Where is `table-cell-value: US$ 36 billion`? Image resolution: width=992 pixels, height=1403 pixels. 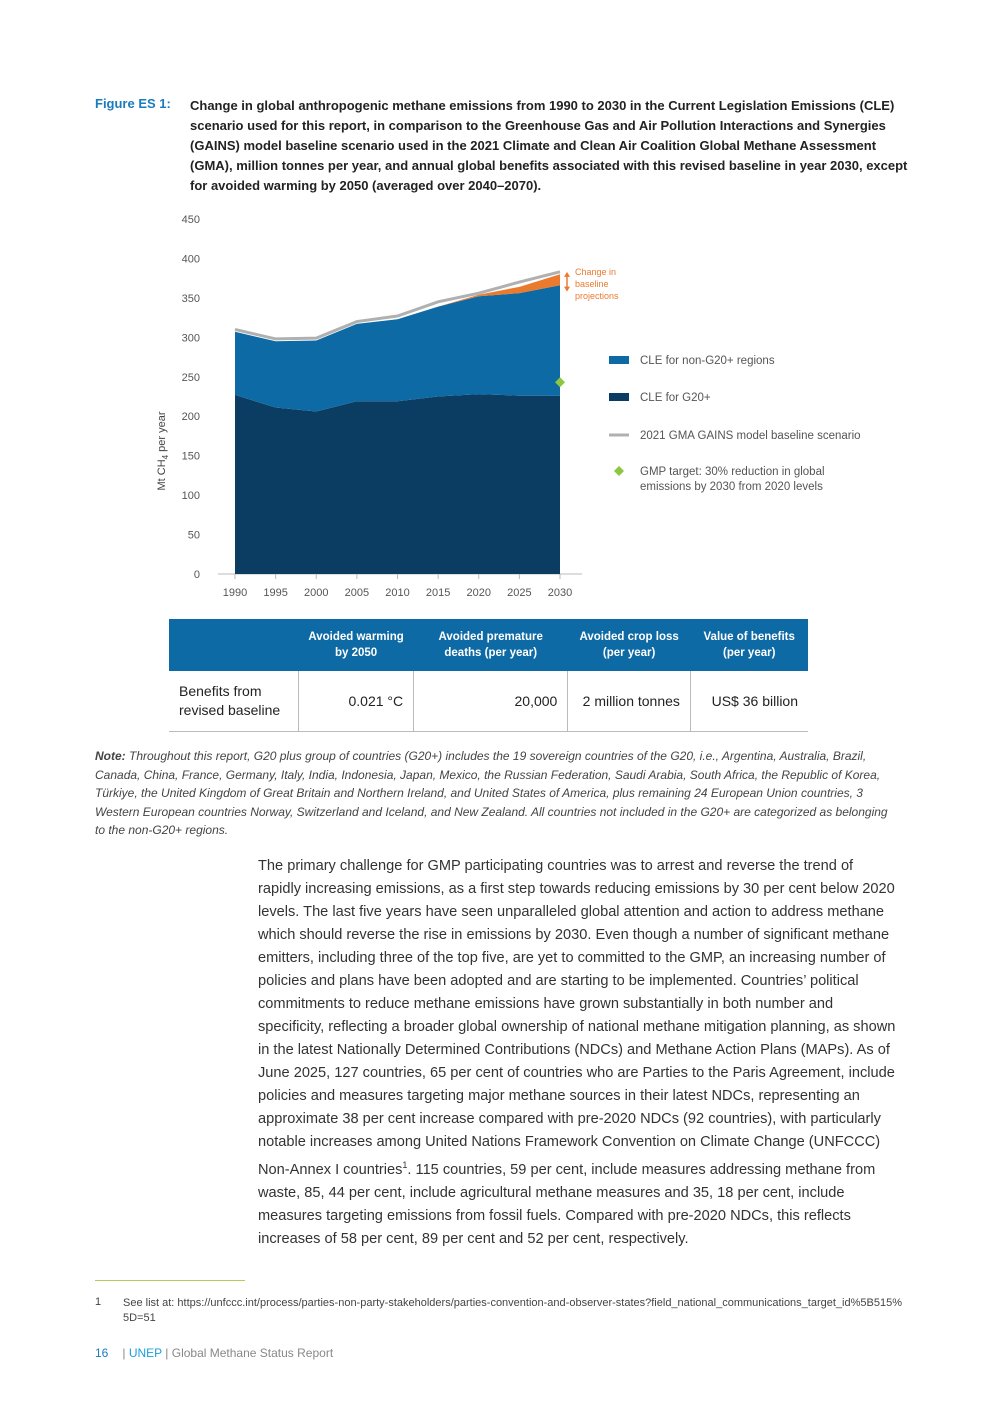
table-cell-value: US$ 36 billion is located at coordinates (749, 701).